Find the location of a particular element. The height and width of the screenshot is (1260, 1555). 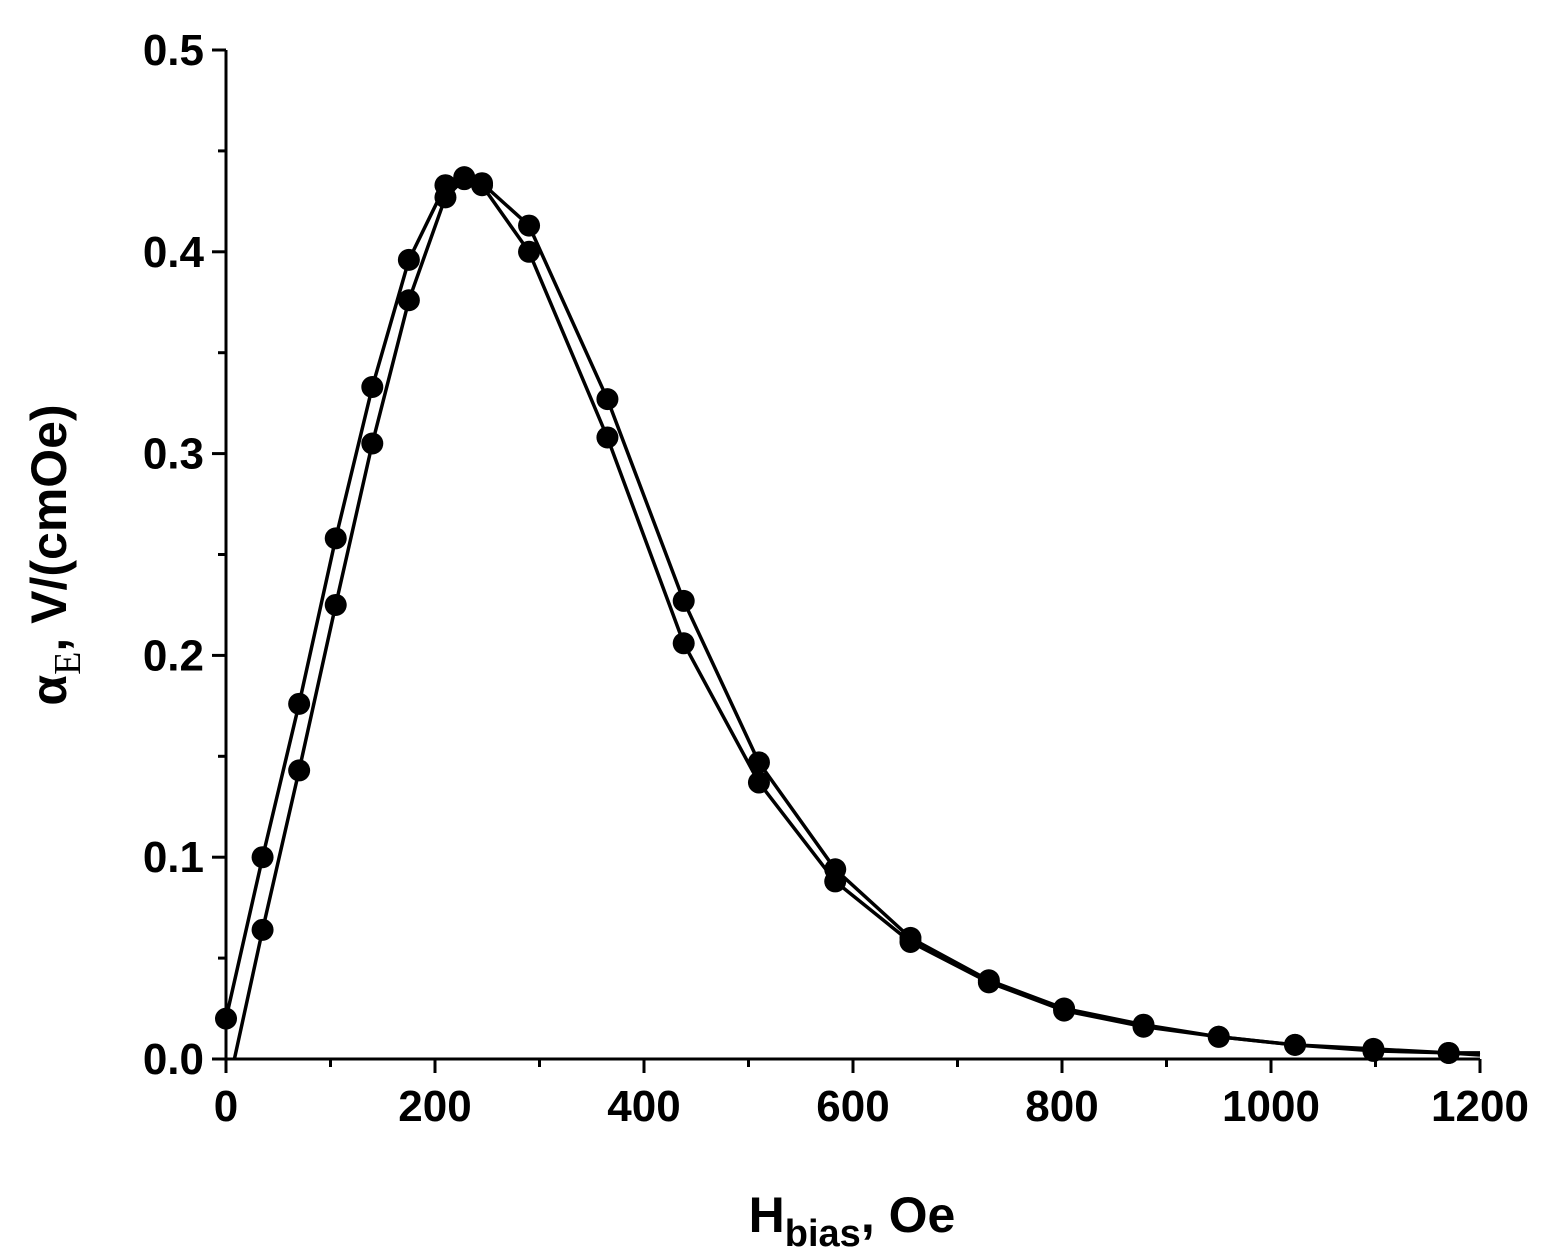

x-tick-label: 1200 is located at coordinates (1480, 1106).